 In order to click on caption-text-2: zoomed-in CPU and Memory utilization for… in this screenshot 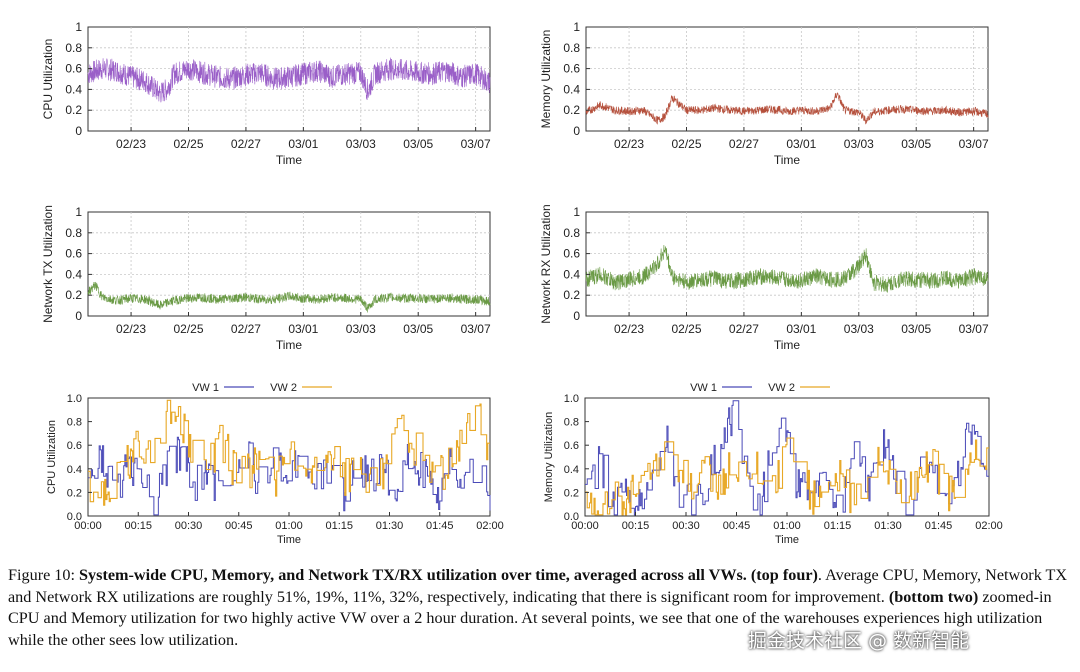, I will do `click(530, 618)`.